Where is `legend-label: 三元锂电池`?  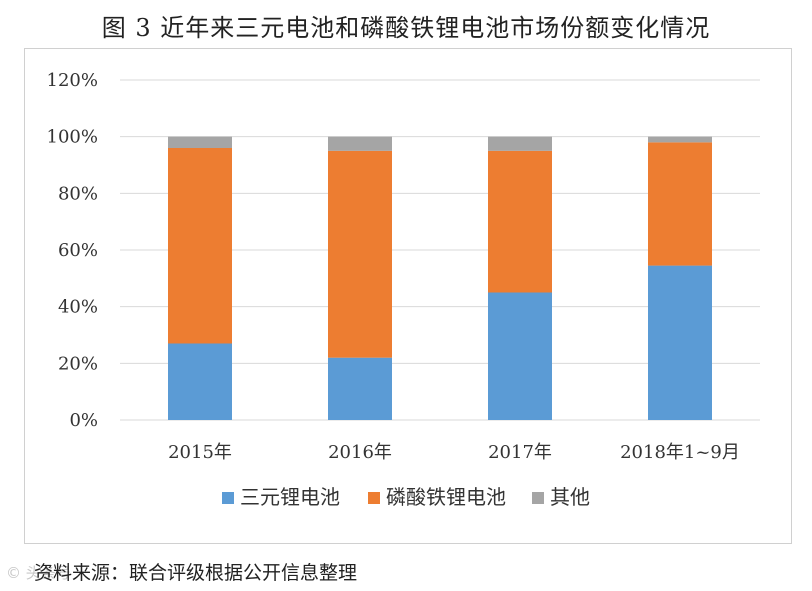 legend-label: 三元锂电池 is located at coordinates (290, 497).